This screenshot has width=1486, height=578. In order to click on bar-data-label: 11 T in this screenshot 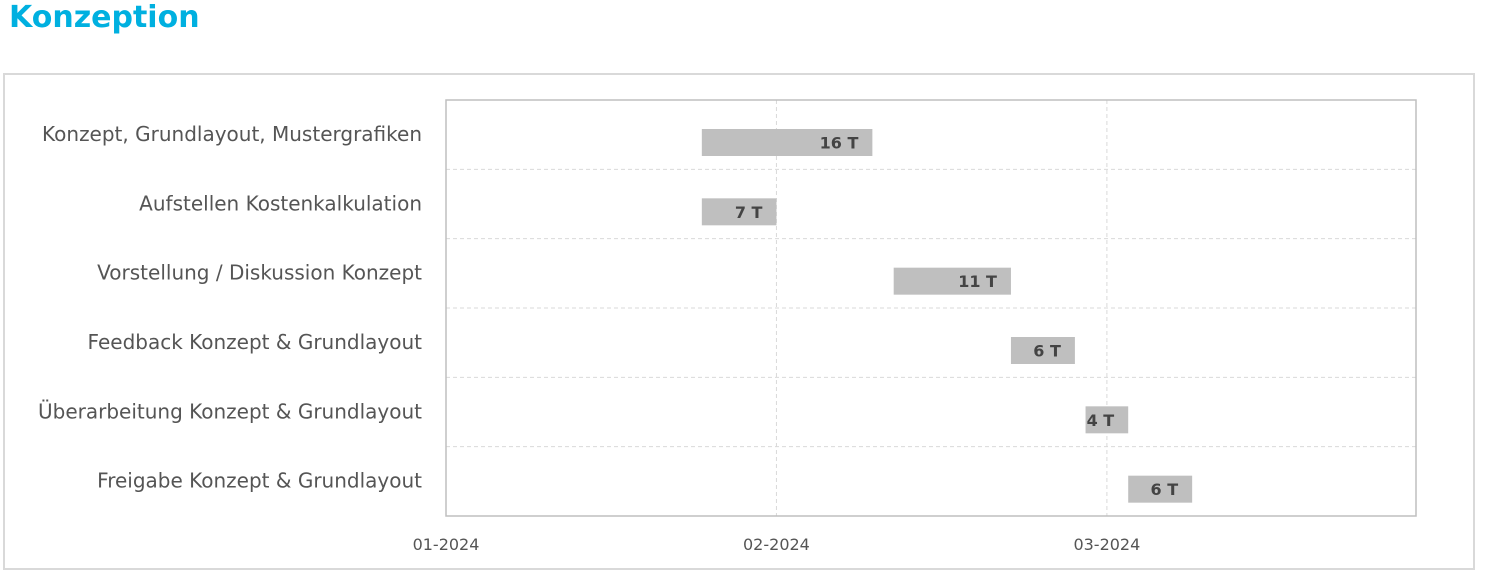, I will do `click(977, 281)`.